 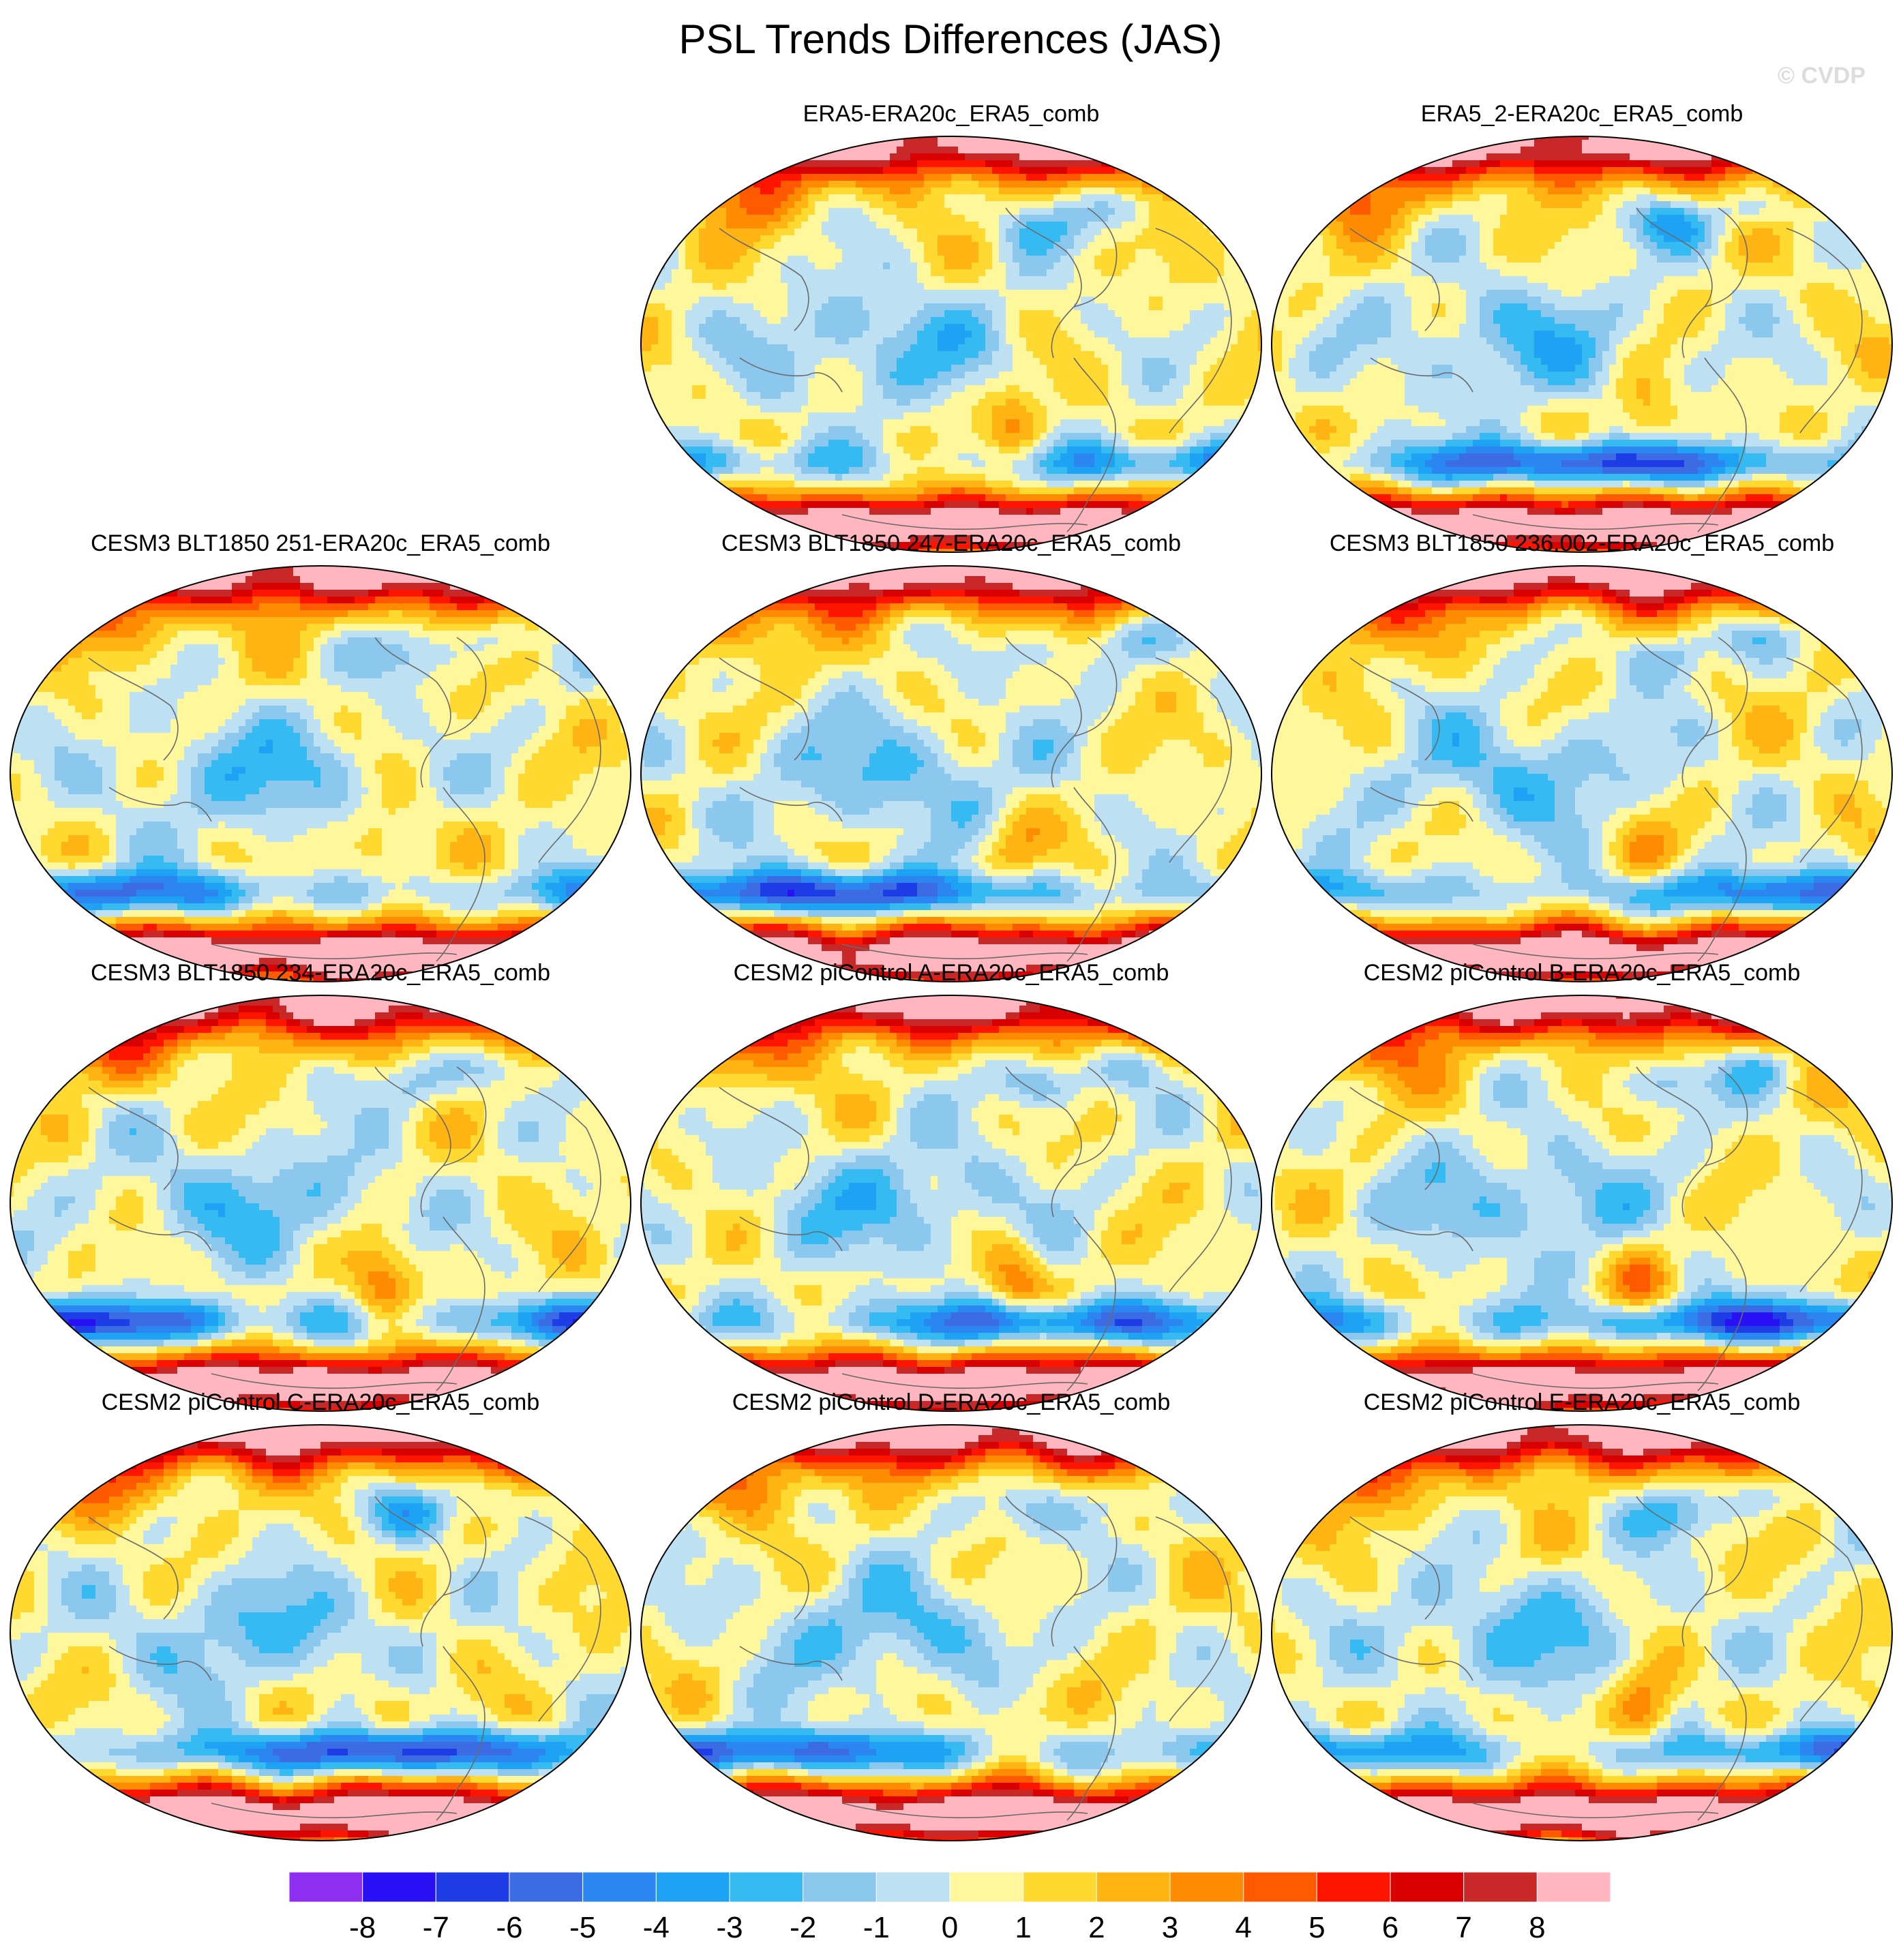 What do you see at coordinates (320, 973) in the screenshot?
I see `panel-title: CESM3 BLT1850 234-ERA20c_ERA5_comb` at bounding box center [320, 973].